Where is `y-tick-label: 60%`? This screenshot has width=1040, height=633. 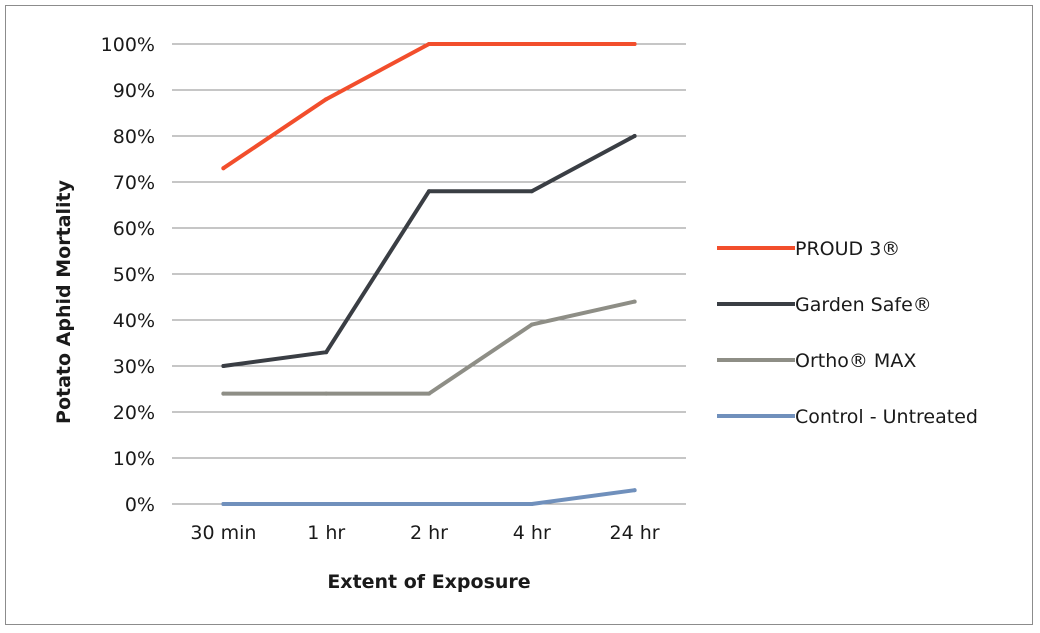 y-tick-label: 60% is located at coordinates (134, 229).